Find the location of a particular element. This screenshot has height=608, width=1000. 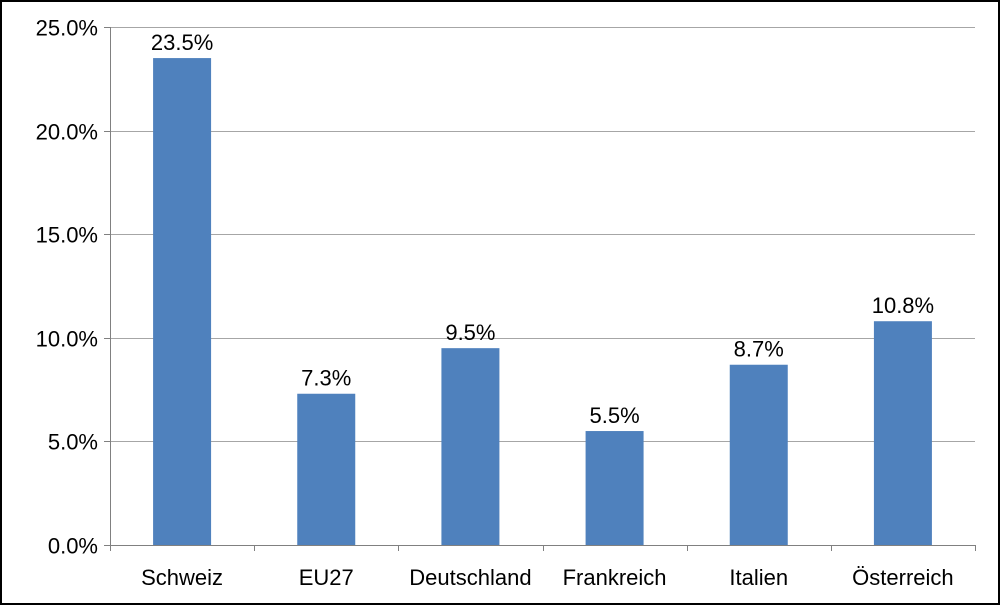

data-label: 9.5% is located at coordinates (470, 332).